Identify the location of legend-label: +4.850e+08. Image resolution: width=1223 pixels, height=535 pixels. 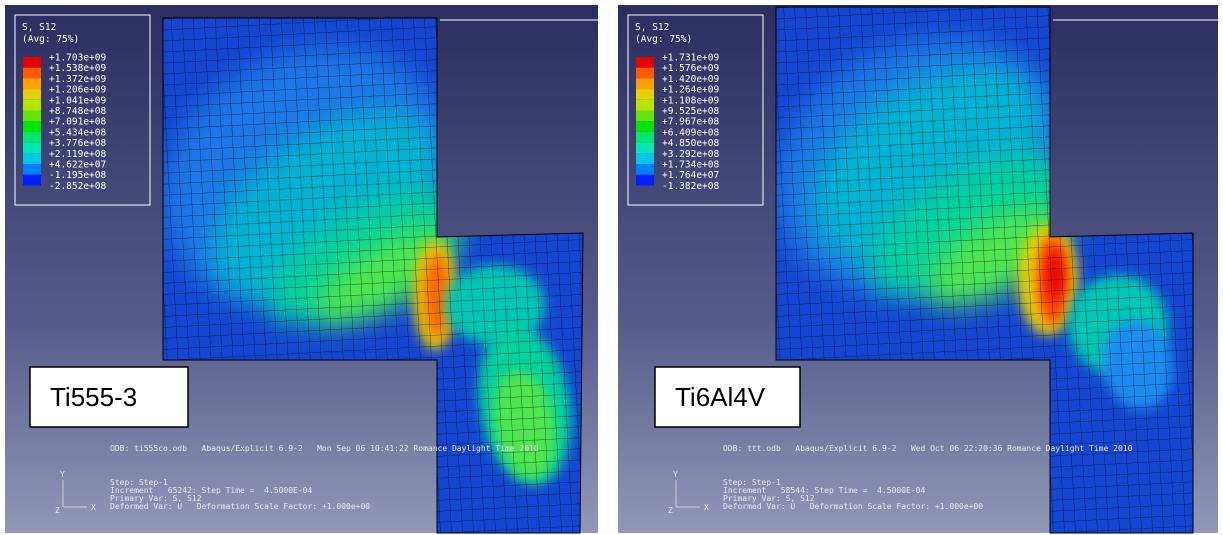
(690, 143).